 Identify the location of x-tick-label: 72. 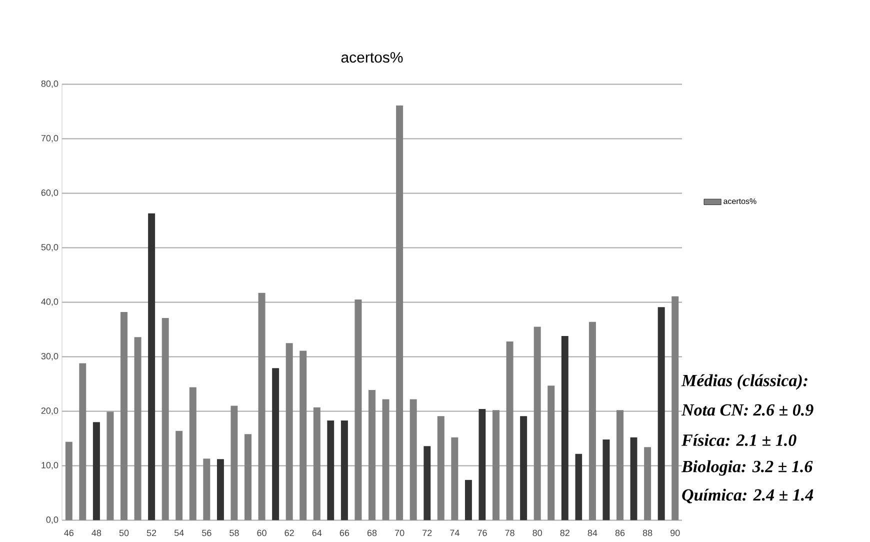
(427, 533).